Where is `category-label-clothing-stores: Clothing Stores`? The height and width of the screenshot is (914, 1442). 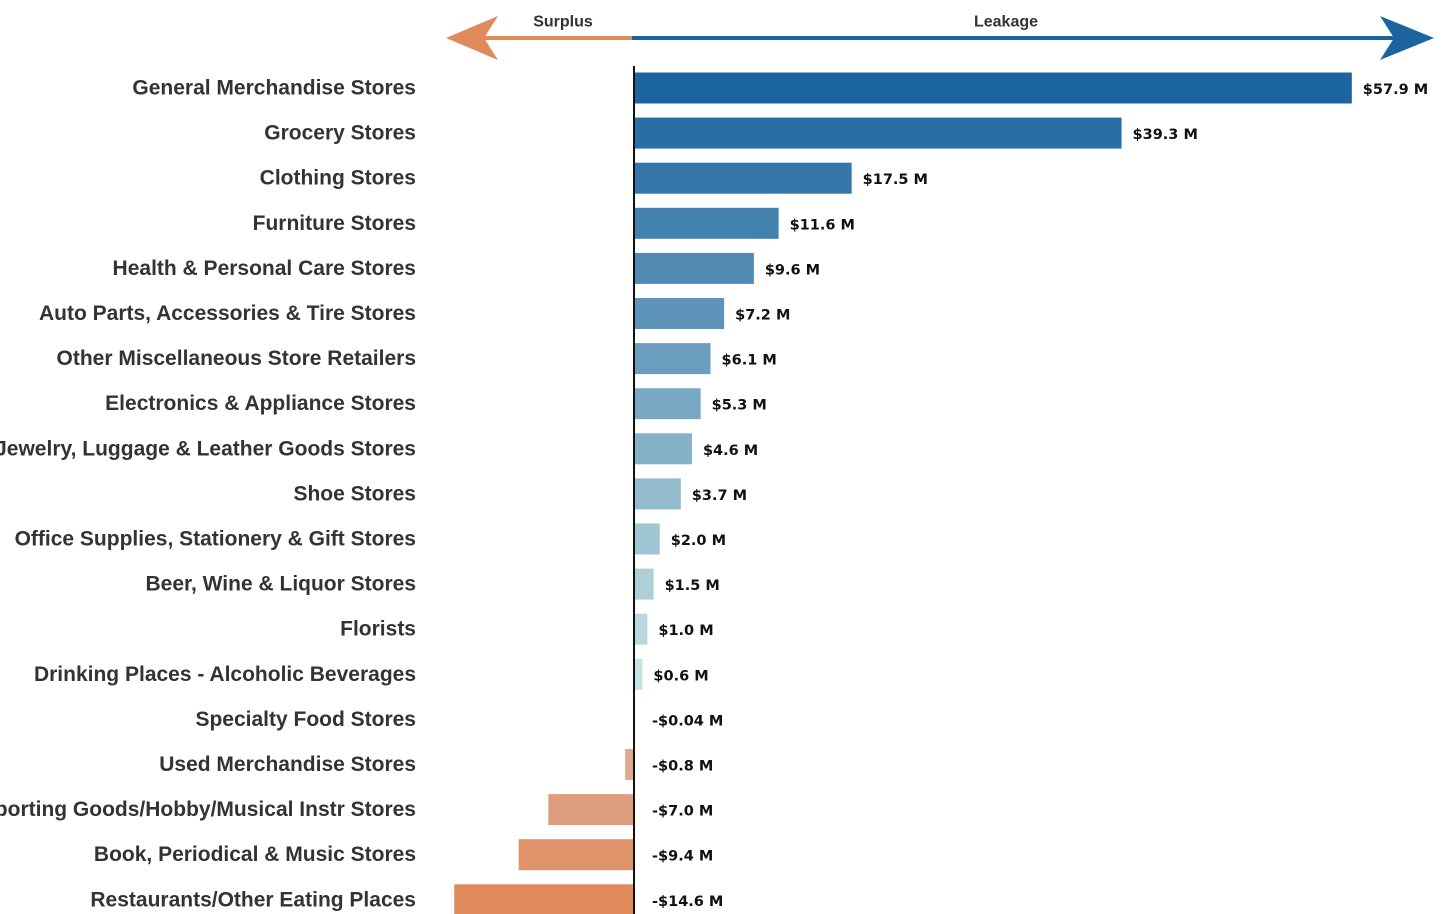
category-label-clothing-stores: Clothing Stores is located at coordinates (338, 178).